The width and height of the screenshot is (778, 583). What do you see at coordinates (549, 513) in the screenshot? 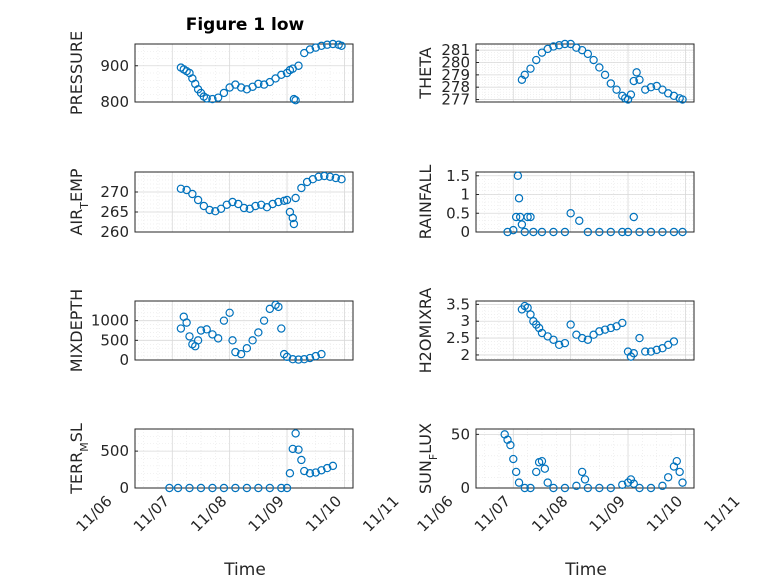
I see `x-tick-label: 11/08` at bounding box center [549, 513].